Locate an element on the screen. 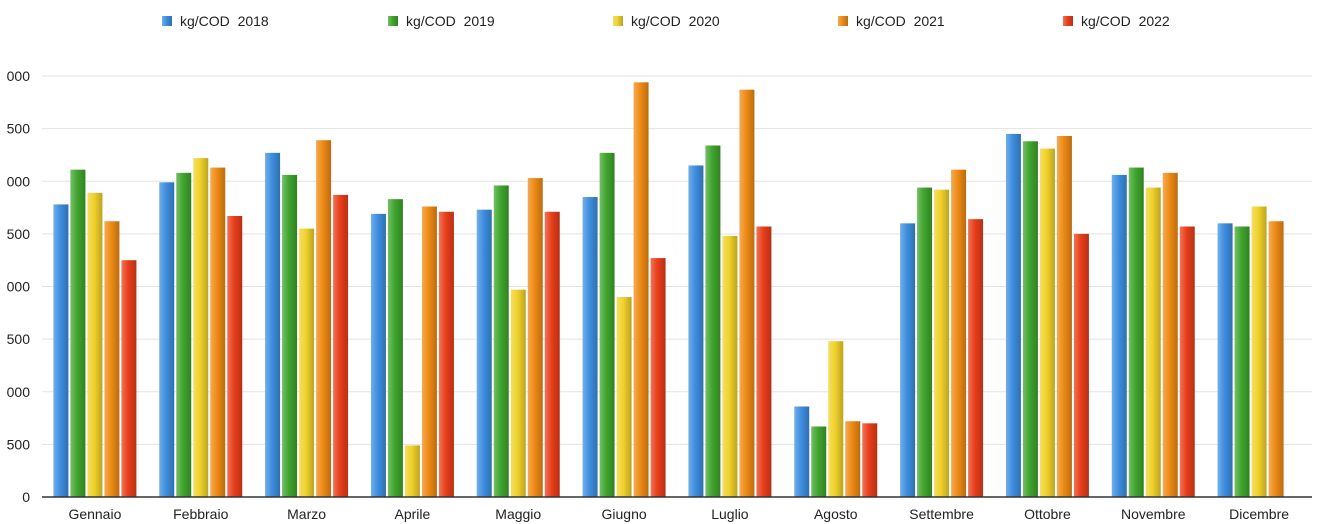 This screenshot has height=524, width=1322. legend-label: kg/COD 2019 is located at coordinates (450, 21).